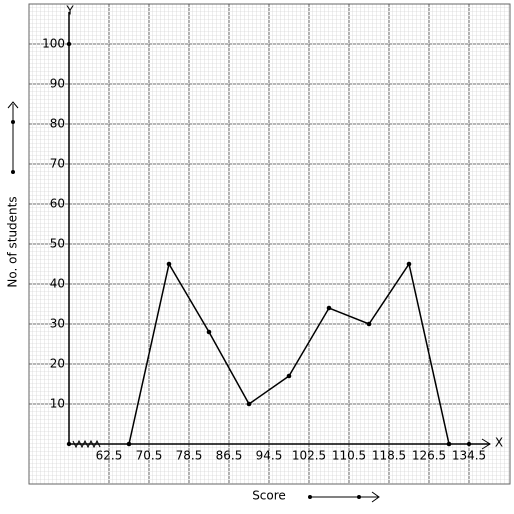 This screenshot has width=514, height=514. Describe the element at coordinates (13, 241) in the screenshot. I see `y-axis-label: No. of students` at that location.